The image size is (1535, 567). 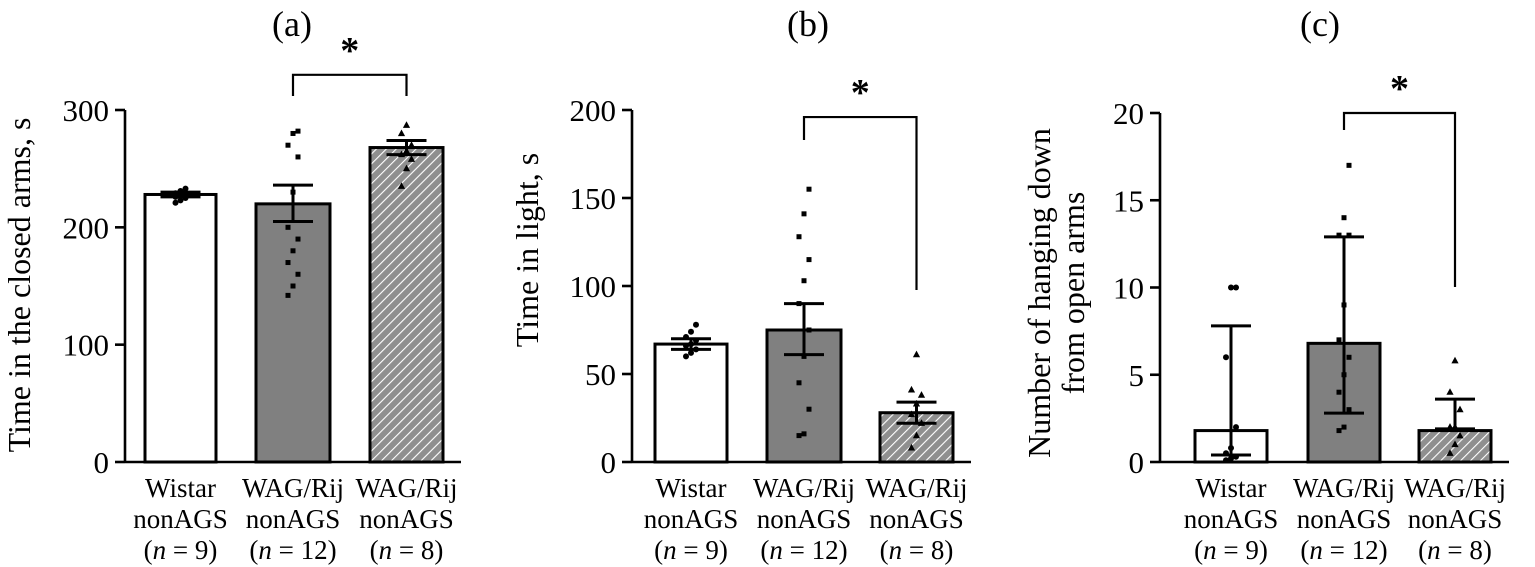 I want to click on y-tick-label: 150, so click(x=593, y=198).